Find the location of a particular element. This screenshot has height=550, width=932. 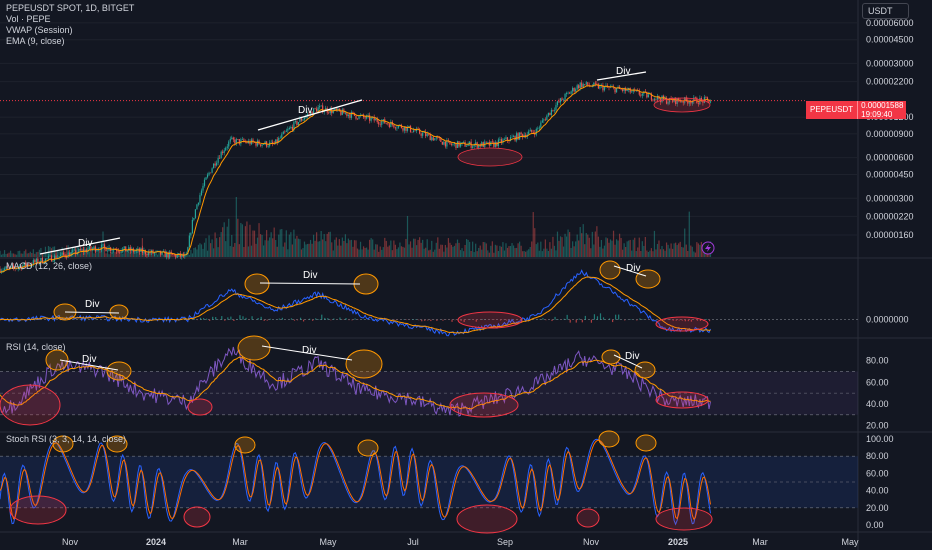

macd-title: MACD (12, 26, close) is located at coordinates (49, 266).